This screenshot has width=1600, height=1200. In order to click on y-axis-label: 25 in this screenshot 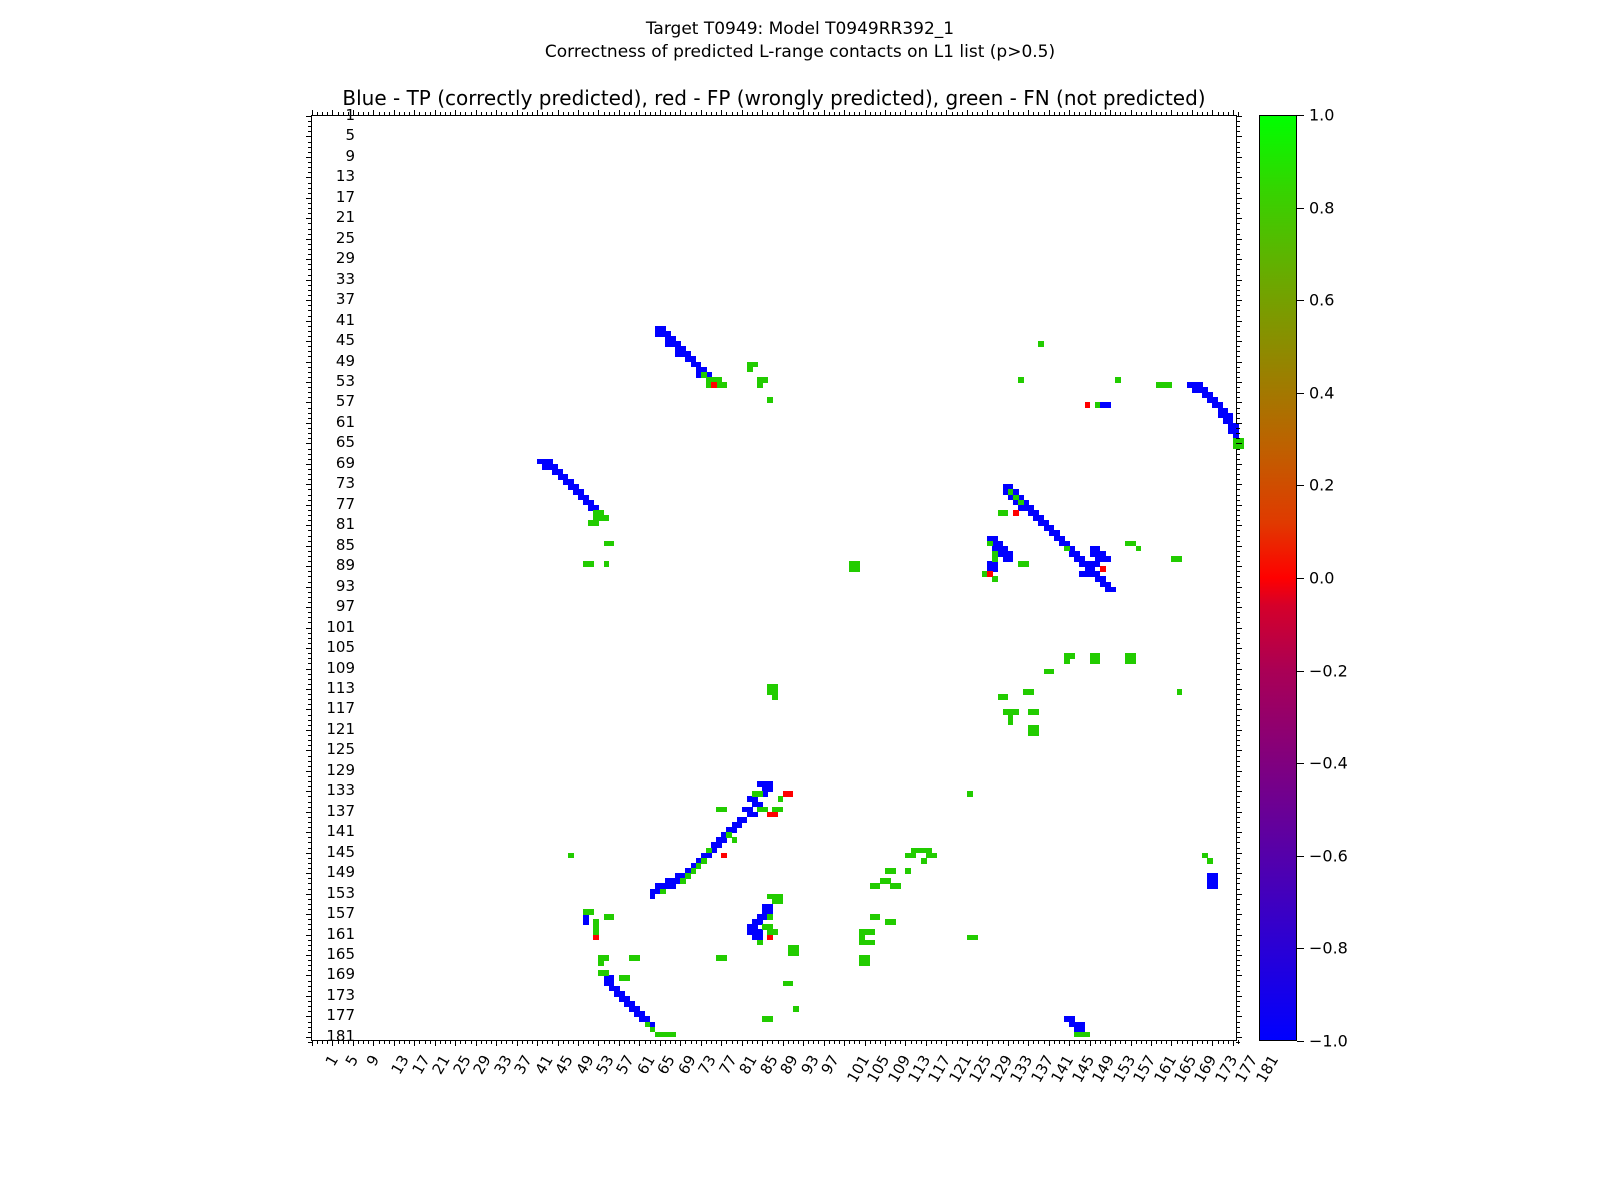, I will do `click(345, 237)`.